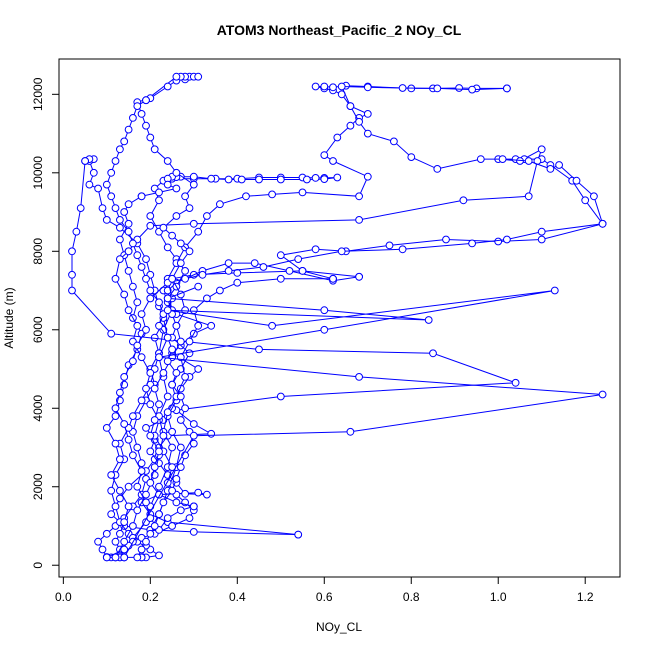  What do you see at coordinates (38, 251) in the screenshot?
I see `y-tick-label: 8000` at bounding box center [38, 251].